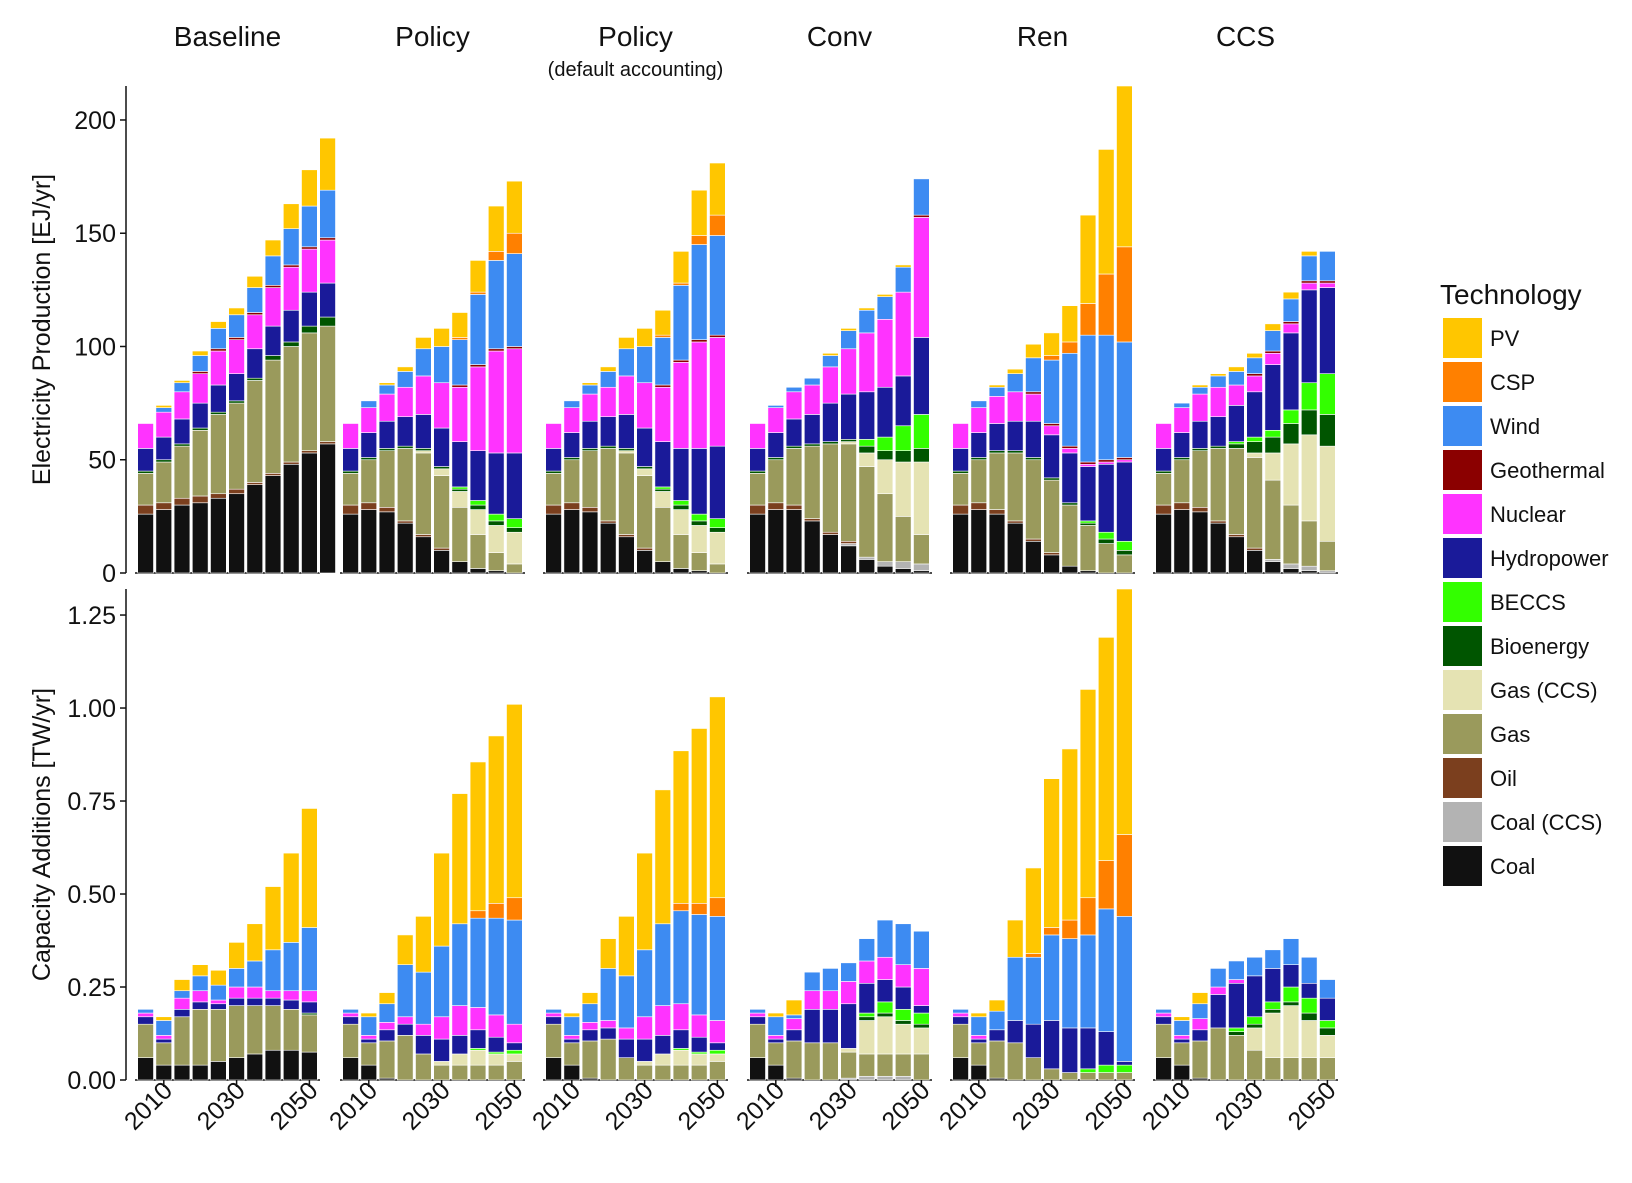  Describe the element at coordinates (1291, 1031) in the screenshot. I see `bar-segment-ccs-gas-ccs` at that location.